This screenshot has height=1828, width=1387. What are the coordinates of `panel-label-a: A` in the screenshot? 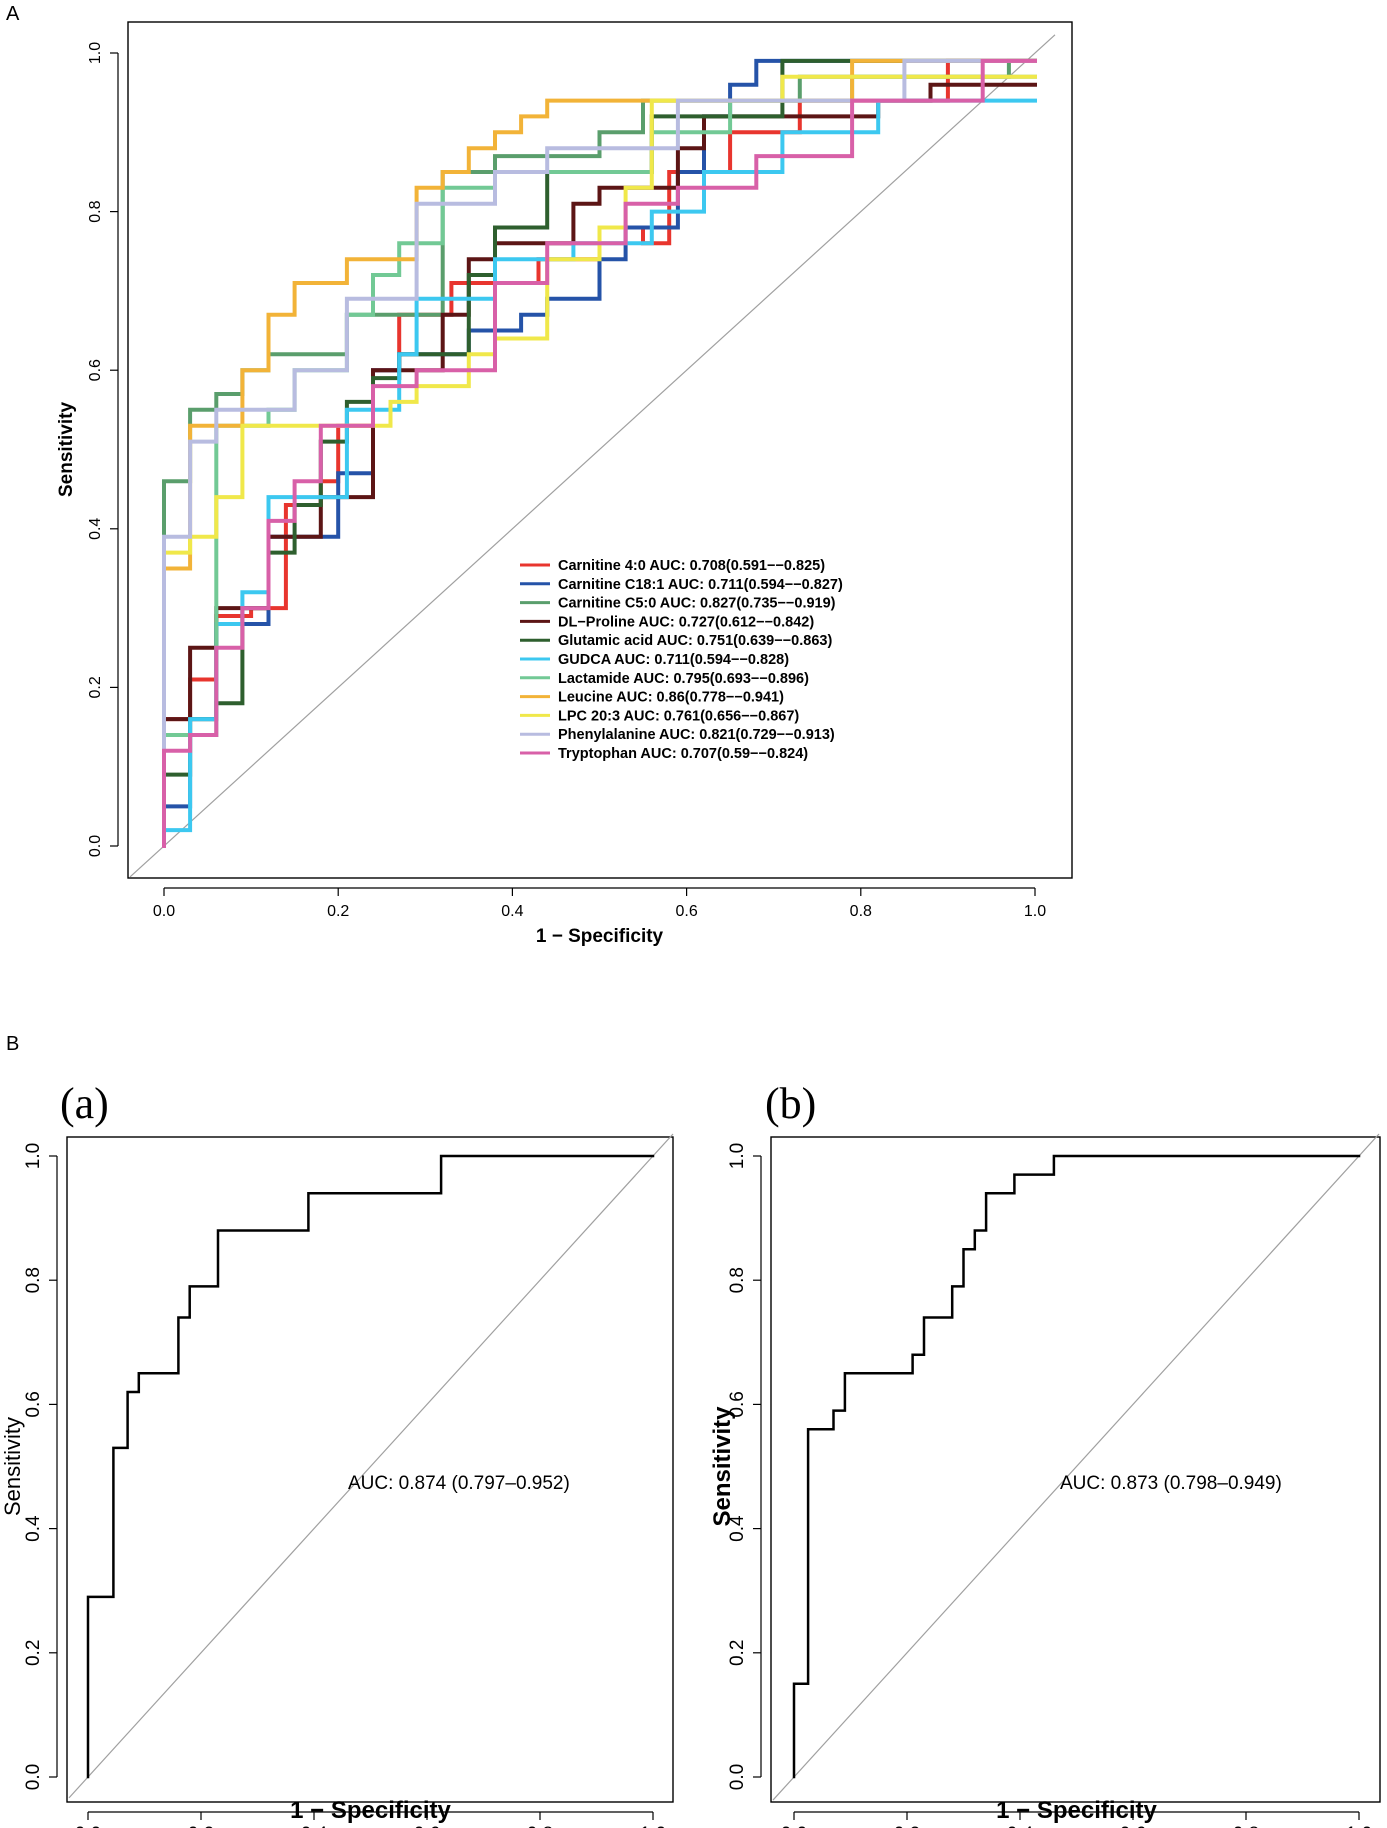 It's located at (13, 14).